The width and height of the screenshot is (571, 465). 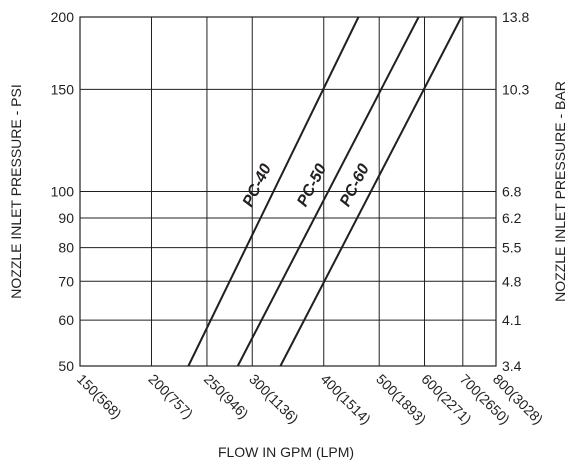 What do you see at coordinates (257, 185) in the screenshot?
I see `series-label: PC-40` at bounding box center [257, 185].